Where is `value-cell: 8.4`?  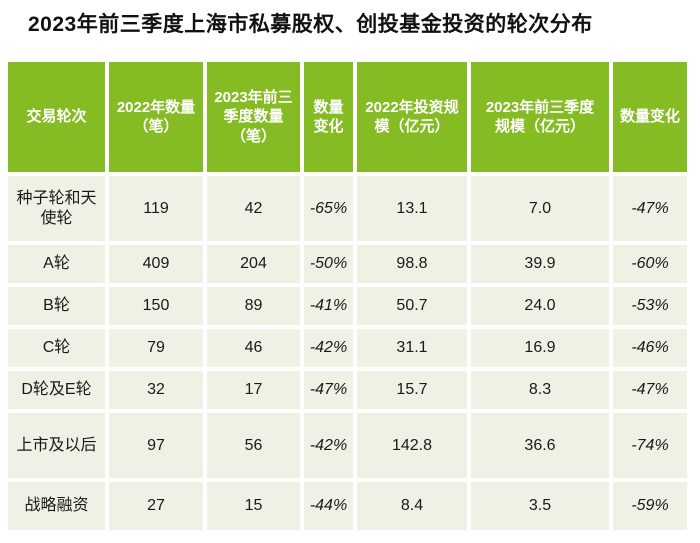
value-cell: 8.4 is located at coordinates (412, 506).